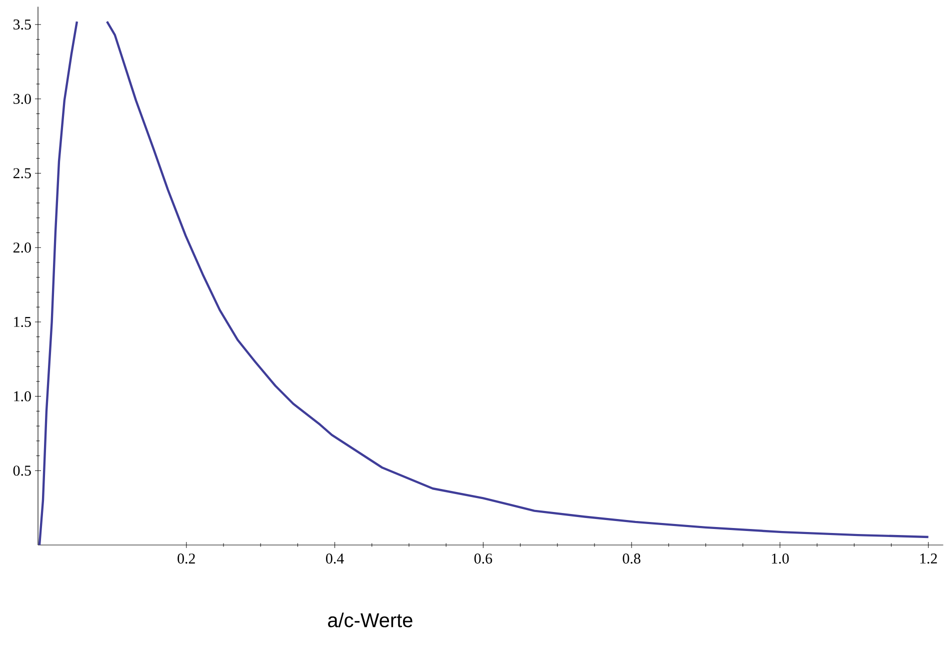 This screenshot has width=944, height=653. What do you see at coordinates (370, 620) in the screenshot?
I see `x-axis-title: a/c-Werte` at bounding box center [370, 620].